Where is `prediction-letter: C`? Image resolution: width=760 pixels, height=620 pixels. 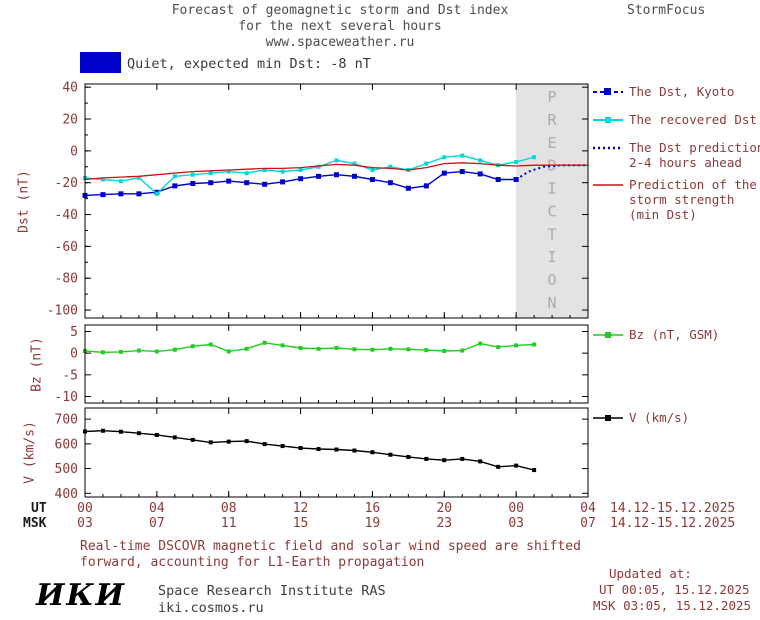 prediction-letter: C is located at coordinates (552, 211).